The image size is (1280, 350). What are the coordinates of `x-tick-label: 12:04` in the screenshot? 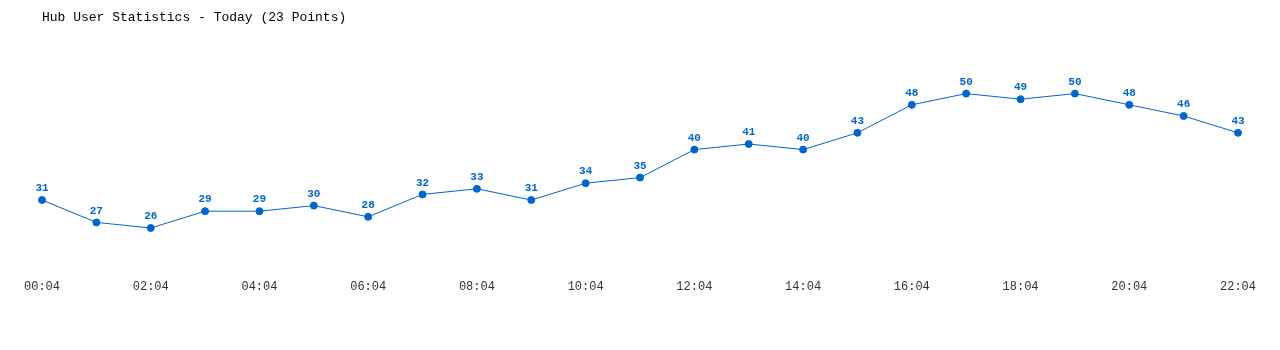 It's located at (694, 286).